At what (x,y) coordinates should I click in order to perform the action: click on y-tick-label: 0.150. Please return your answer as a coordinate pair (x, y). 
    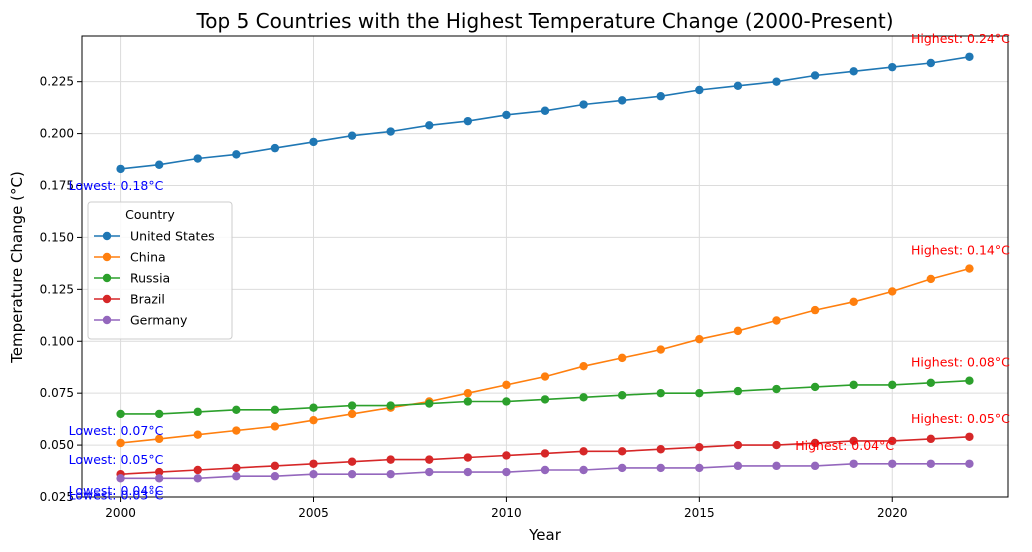
    Looking at the image, I should click on (57, 237).